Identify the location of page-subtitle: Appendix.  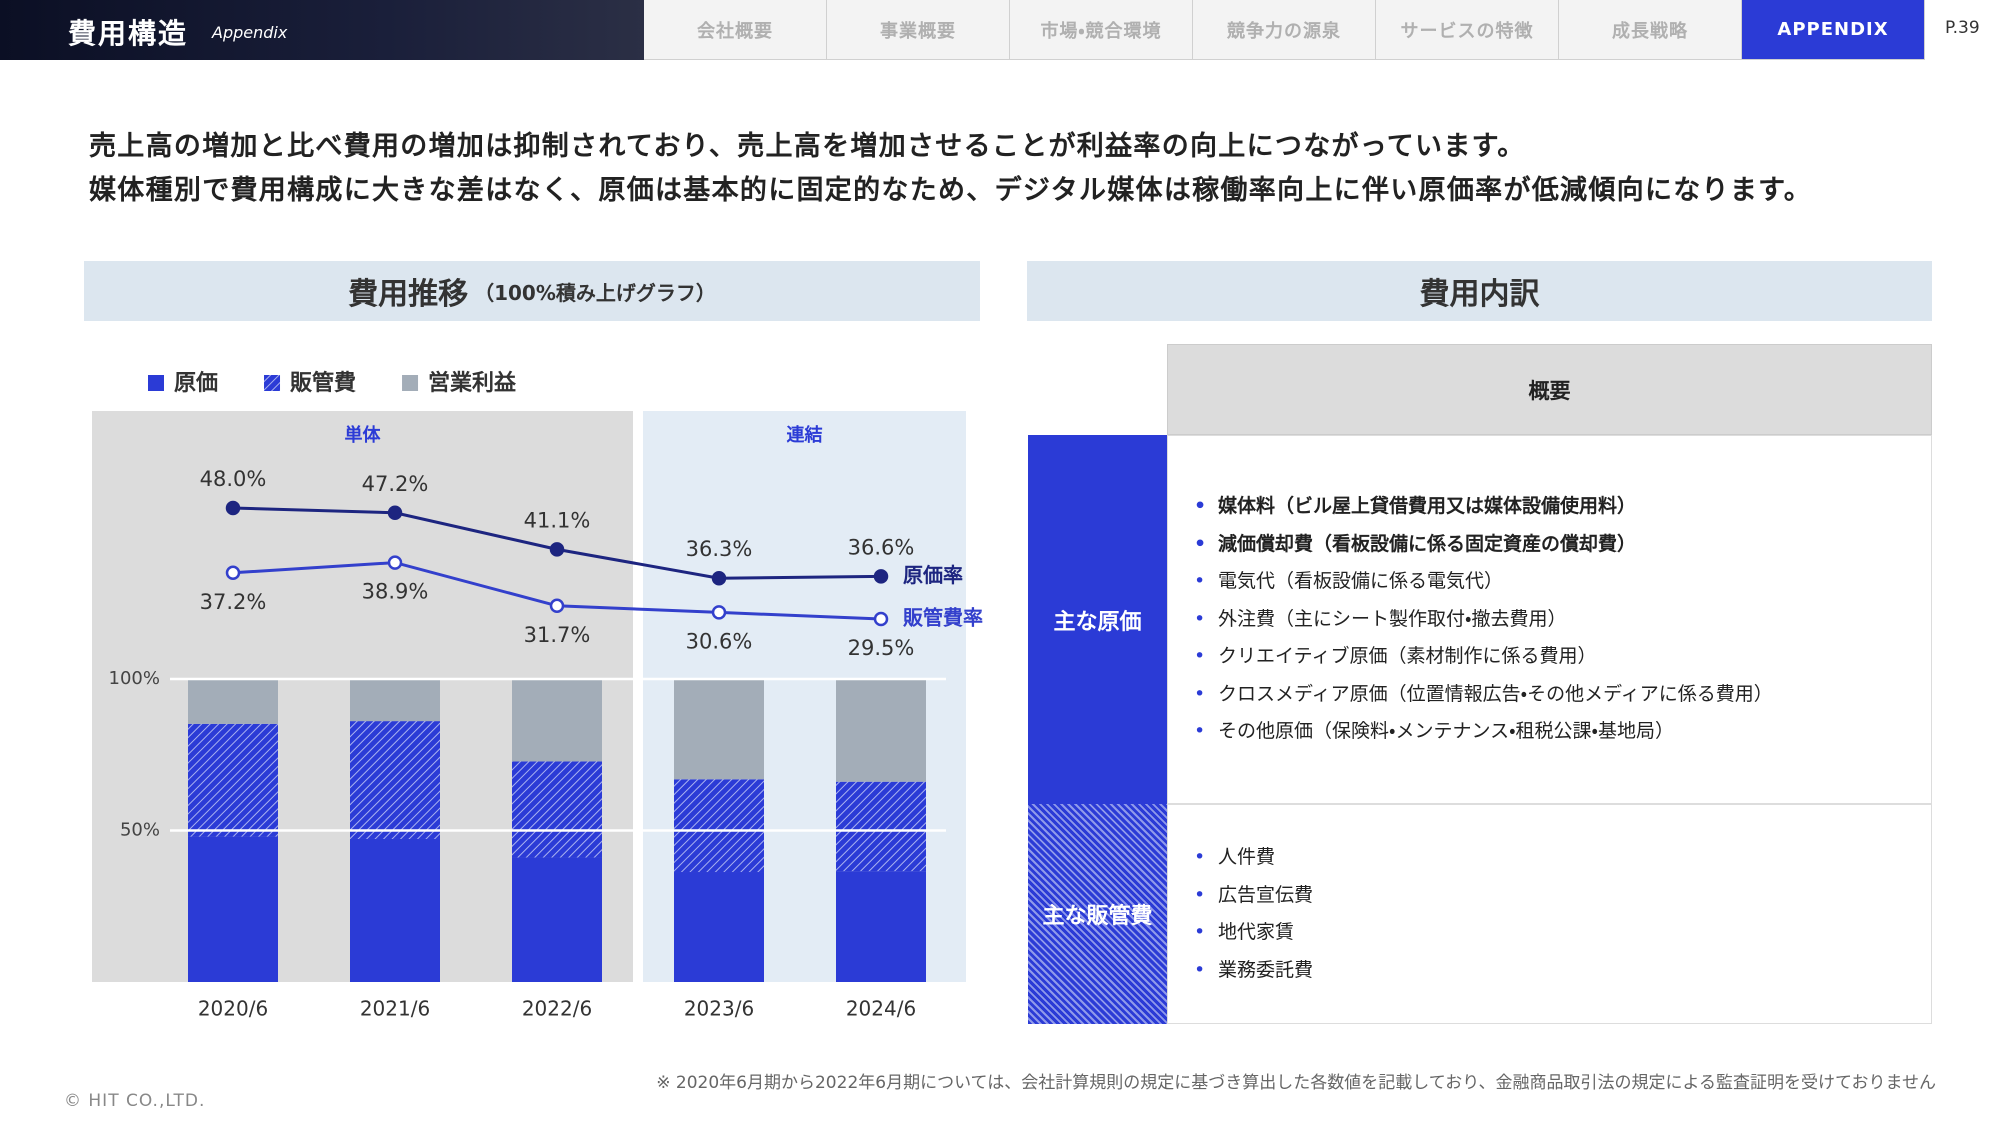
(250, 32).